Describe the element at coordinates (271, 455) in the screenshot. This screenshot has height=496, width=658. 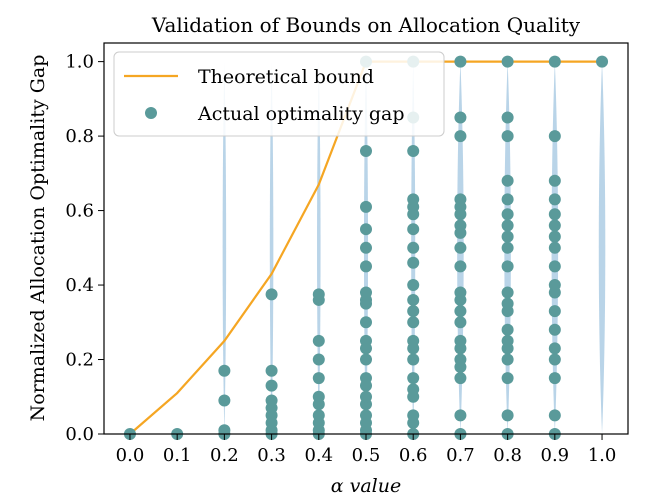
I see `x-tick-label: 0.3` at that location.